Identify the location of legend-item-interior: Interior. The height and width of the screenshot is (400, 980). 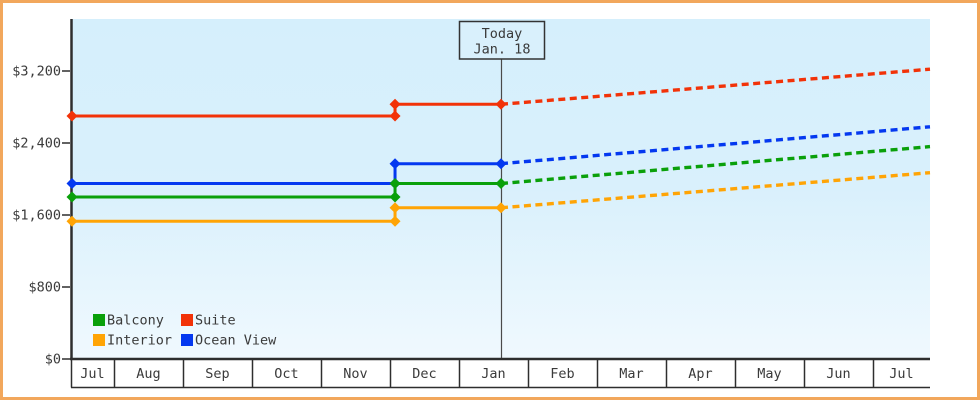
(132, 341).